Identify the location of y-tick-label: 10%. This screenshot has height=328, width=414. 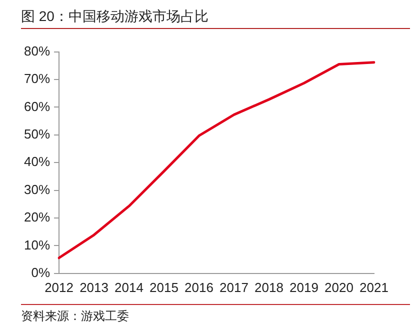
(37, 244).